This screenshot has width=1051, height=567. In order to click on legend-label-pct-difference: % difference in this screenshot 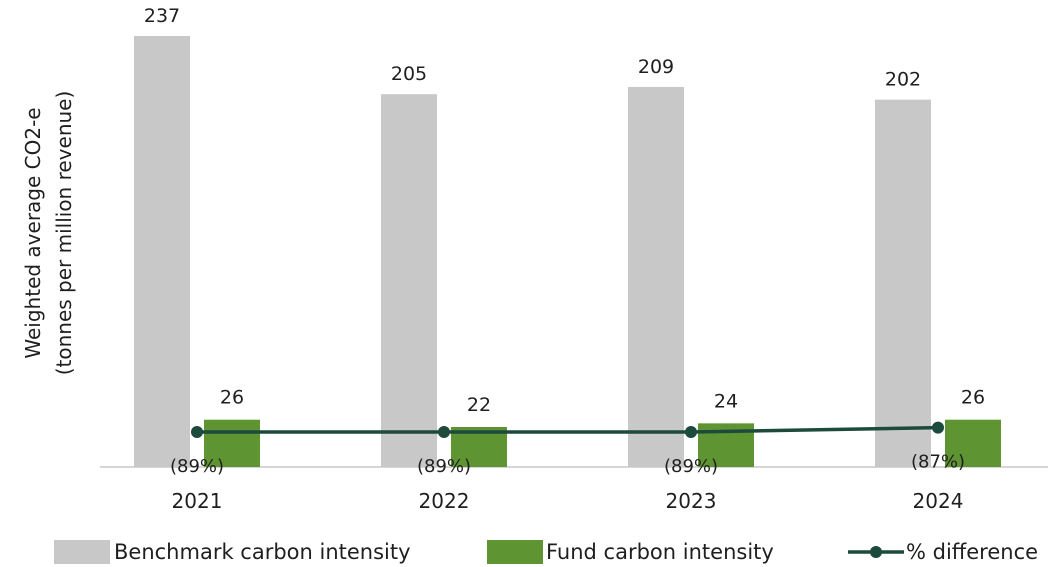, I will do `click(972, 552)`.